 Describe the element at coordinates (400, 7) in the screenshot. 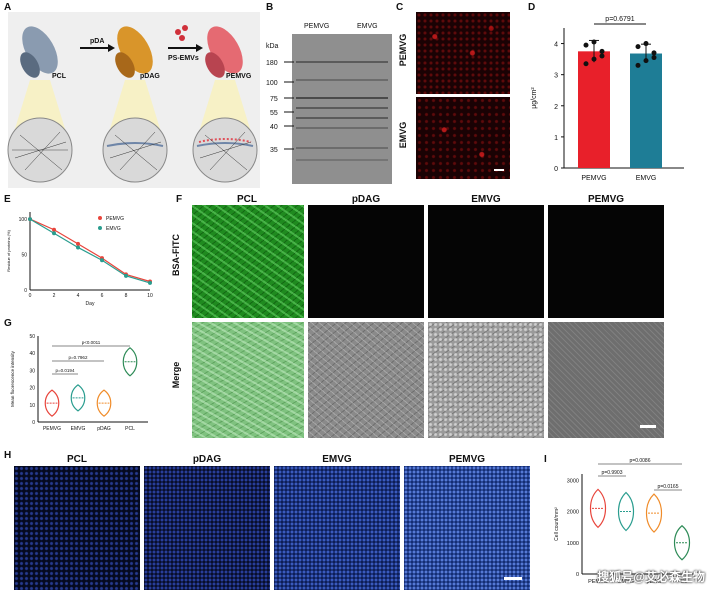

I see `panel-c-label: C` at that location.